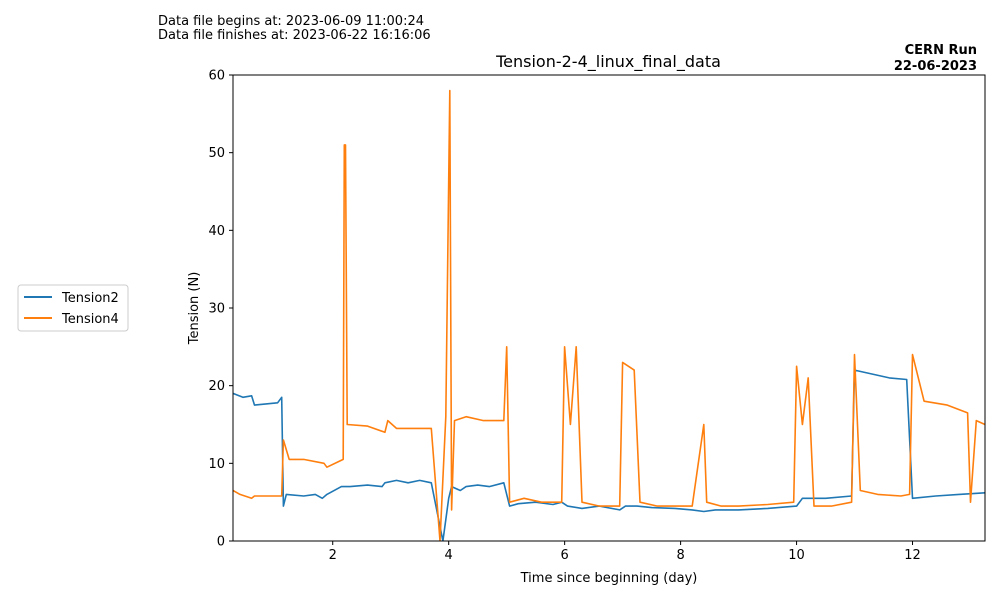  I want to click on y-tick-label: 10, so click(216, 464).